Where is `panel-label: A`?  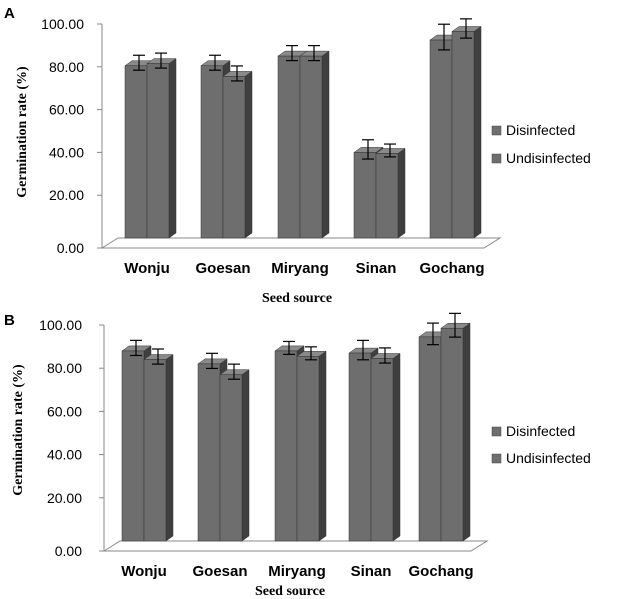
panel-label: A is located at coordinates (9, 13).